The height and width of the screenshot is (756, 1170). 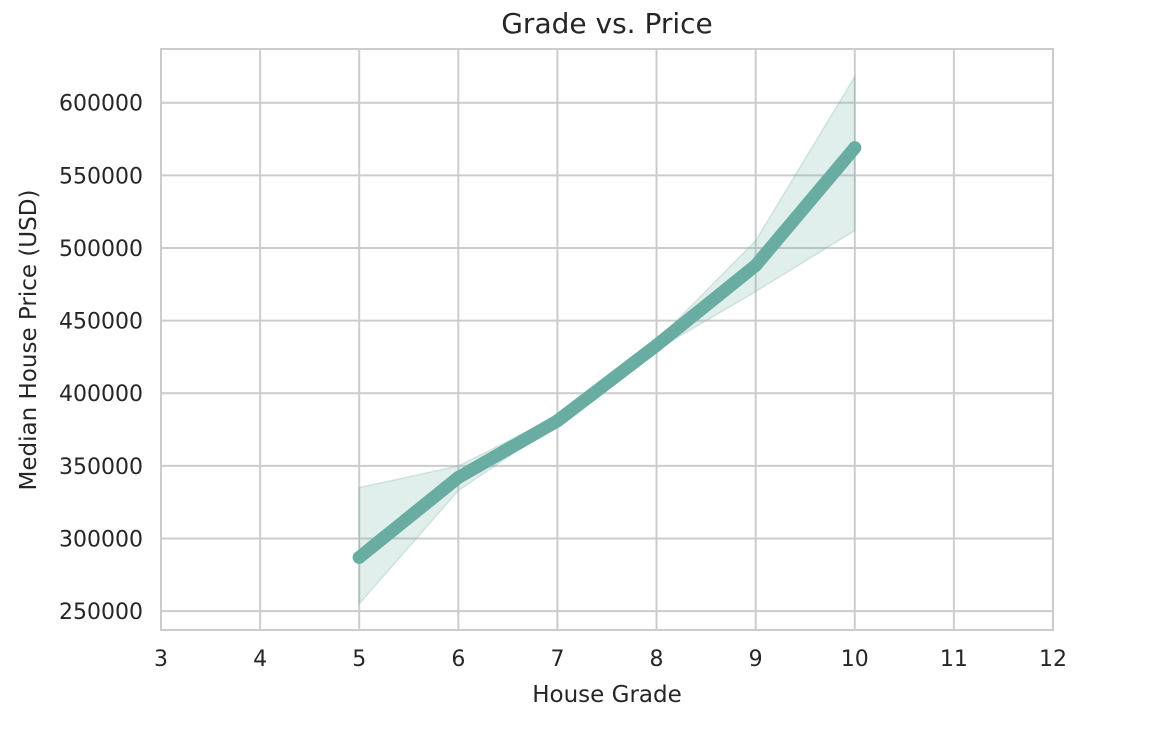 What do you see at coordinates (101, 612) in the screenshot?
I see `y-tick-label: 250000` at bounding box center [101, 612].